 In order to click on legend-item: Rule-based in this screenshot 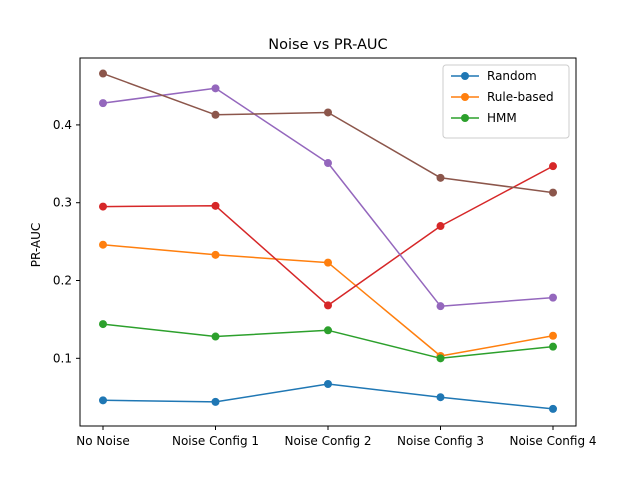, I will do `click(502, 97)`.